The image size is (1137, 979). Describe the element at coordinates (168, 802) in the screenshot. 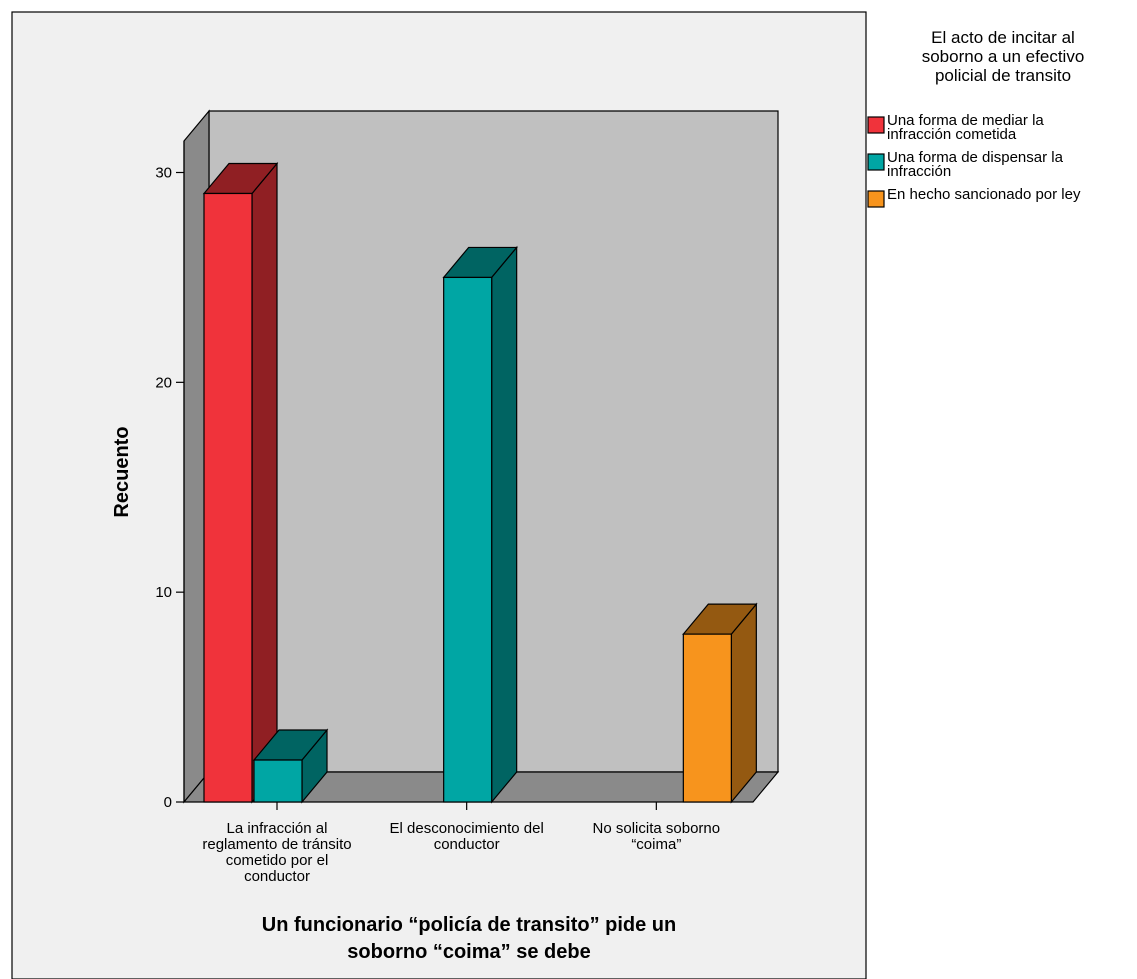

I see `y-tick-label: 0` at that location.